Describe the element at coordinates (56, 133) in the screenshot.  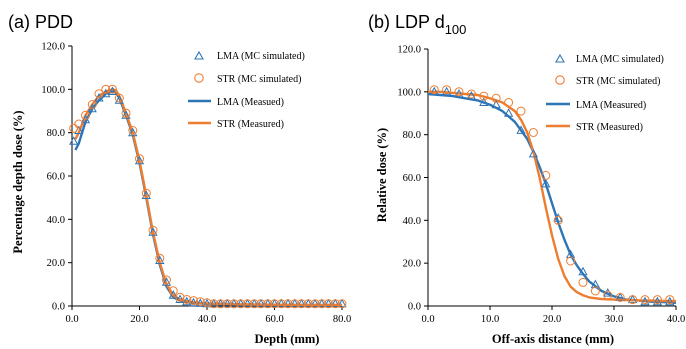
I see `pdd-y-tick-label: 80.0` at that location.